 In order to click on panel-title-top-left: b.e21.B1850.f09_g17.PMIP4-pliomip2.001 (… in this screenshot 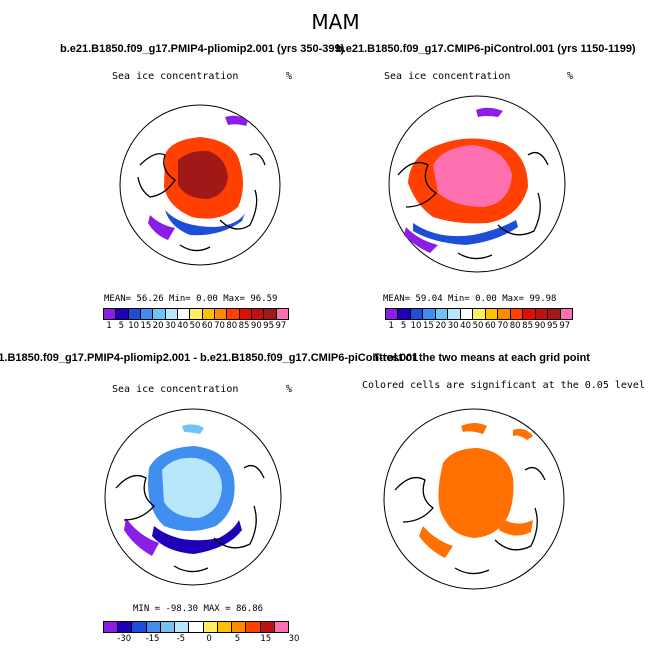, I will do `click(202, 49)`.